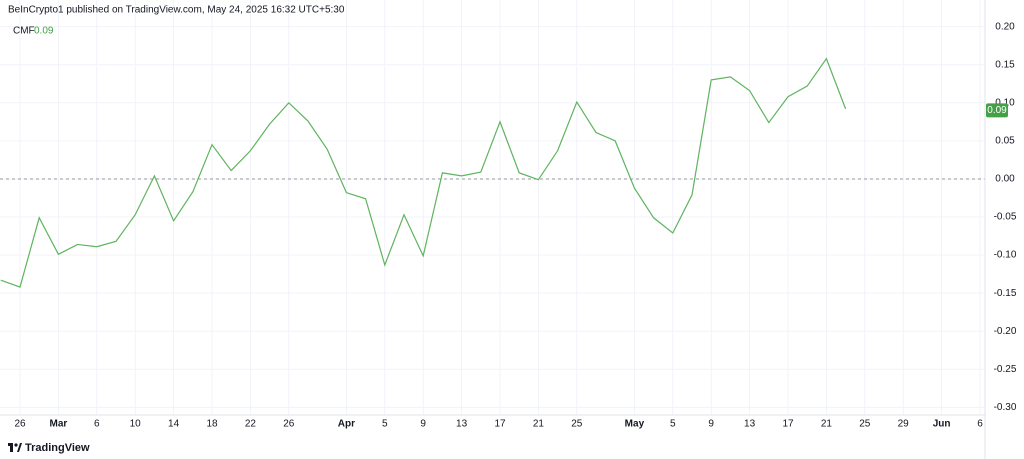  Describe the element at coordinates (24, 31) in the screenshot. I see `legend-name: CMF` at that location.